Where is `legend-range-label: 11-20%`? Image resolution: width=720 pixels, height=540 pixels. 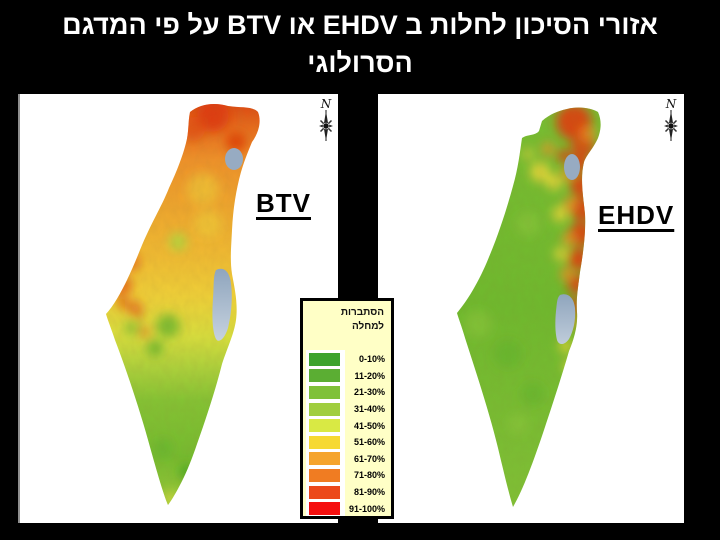 legend-range-label: 11-20% is located at coordinates (369, 375).